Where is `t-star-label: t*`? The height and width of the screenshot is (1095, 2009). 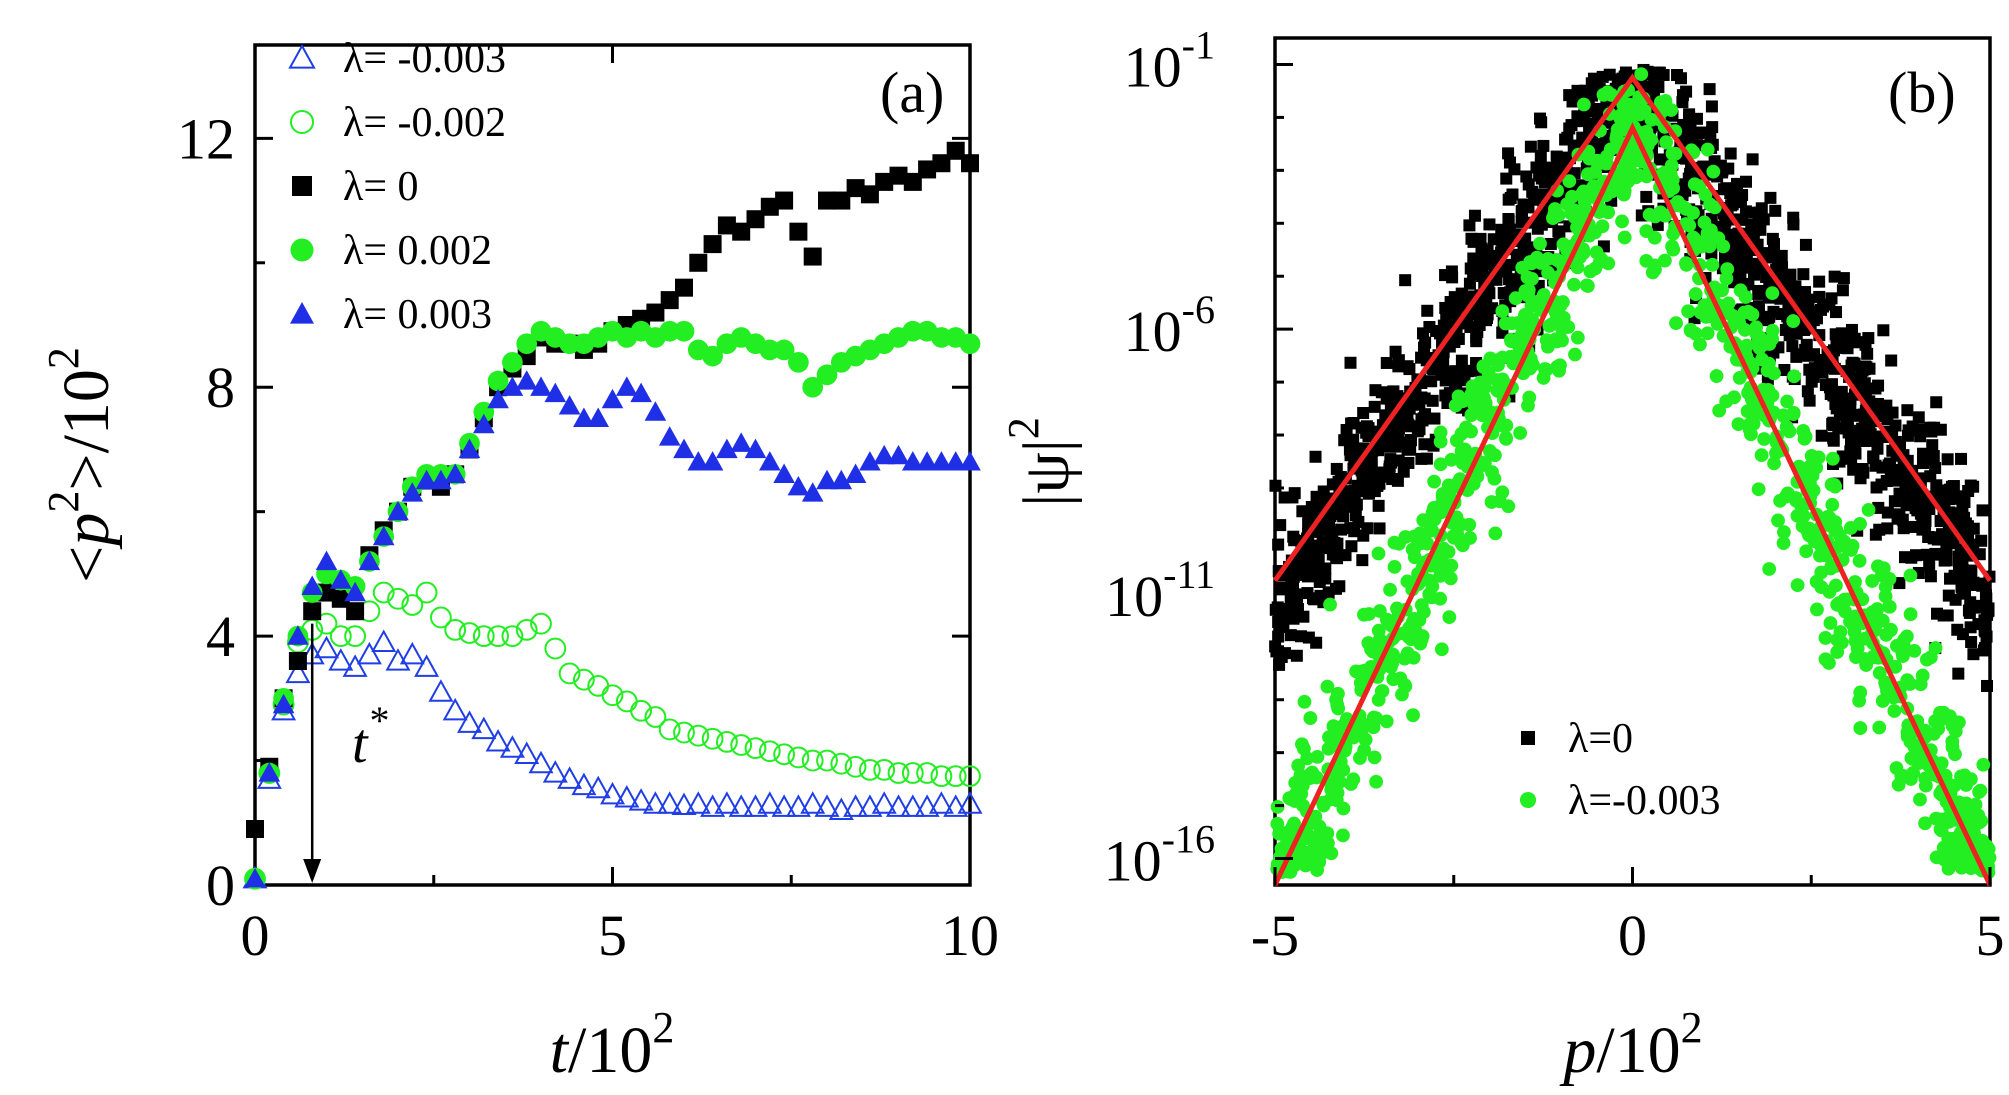 t-star-label: t* is located at coordinates (370, 736).